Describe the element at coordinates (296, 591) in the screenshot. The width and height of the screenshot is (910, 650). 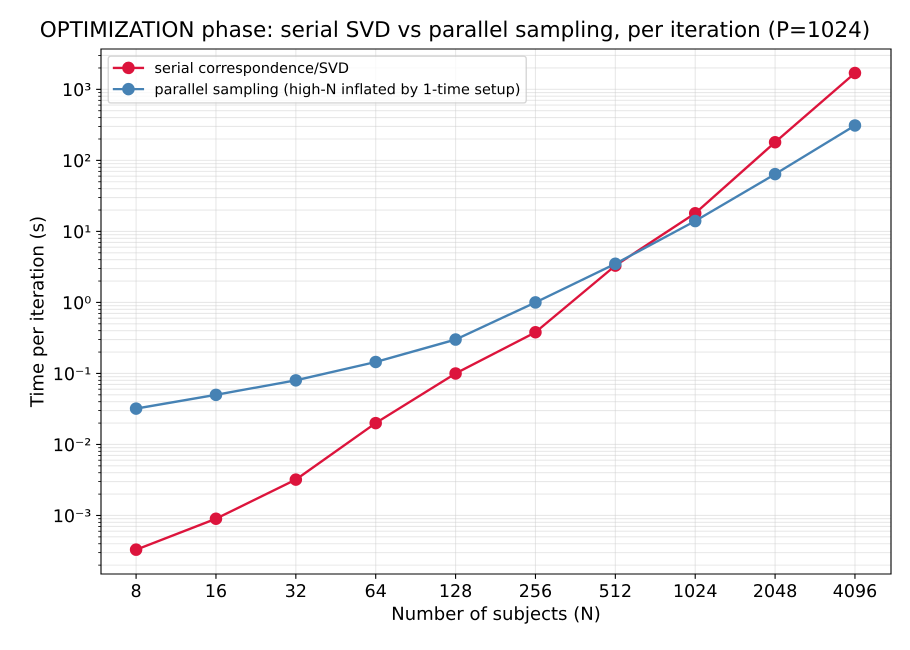
I see `x-tick-label: 32` at that location.